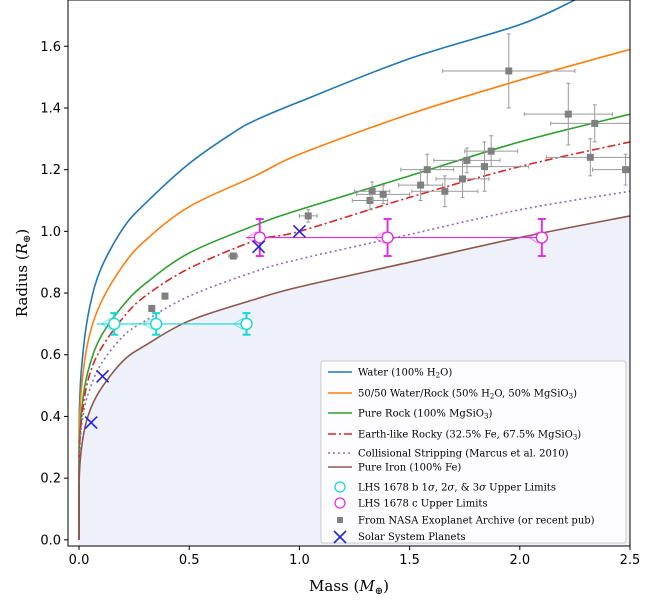 The width and height of the screenshot is (665, 601). Describe the element at coordinates (425, 415) in the screenshot. I see `legend-label-rock: Pure Rock (100% MgSiO3)` at that location.